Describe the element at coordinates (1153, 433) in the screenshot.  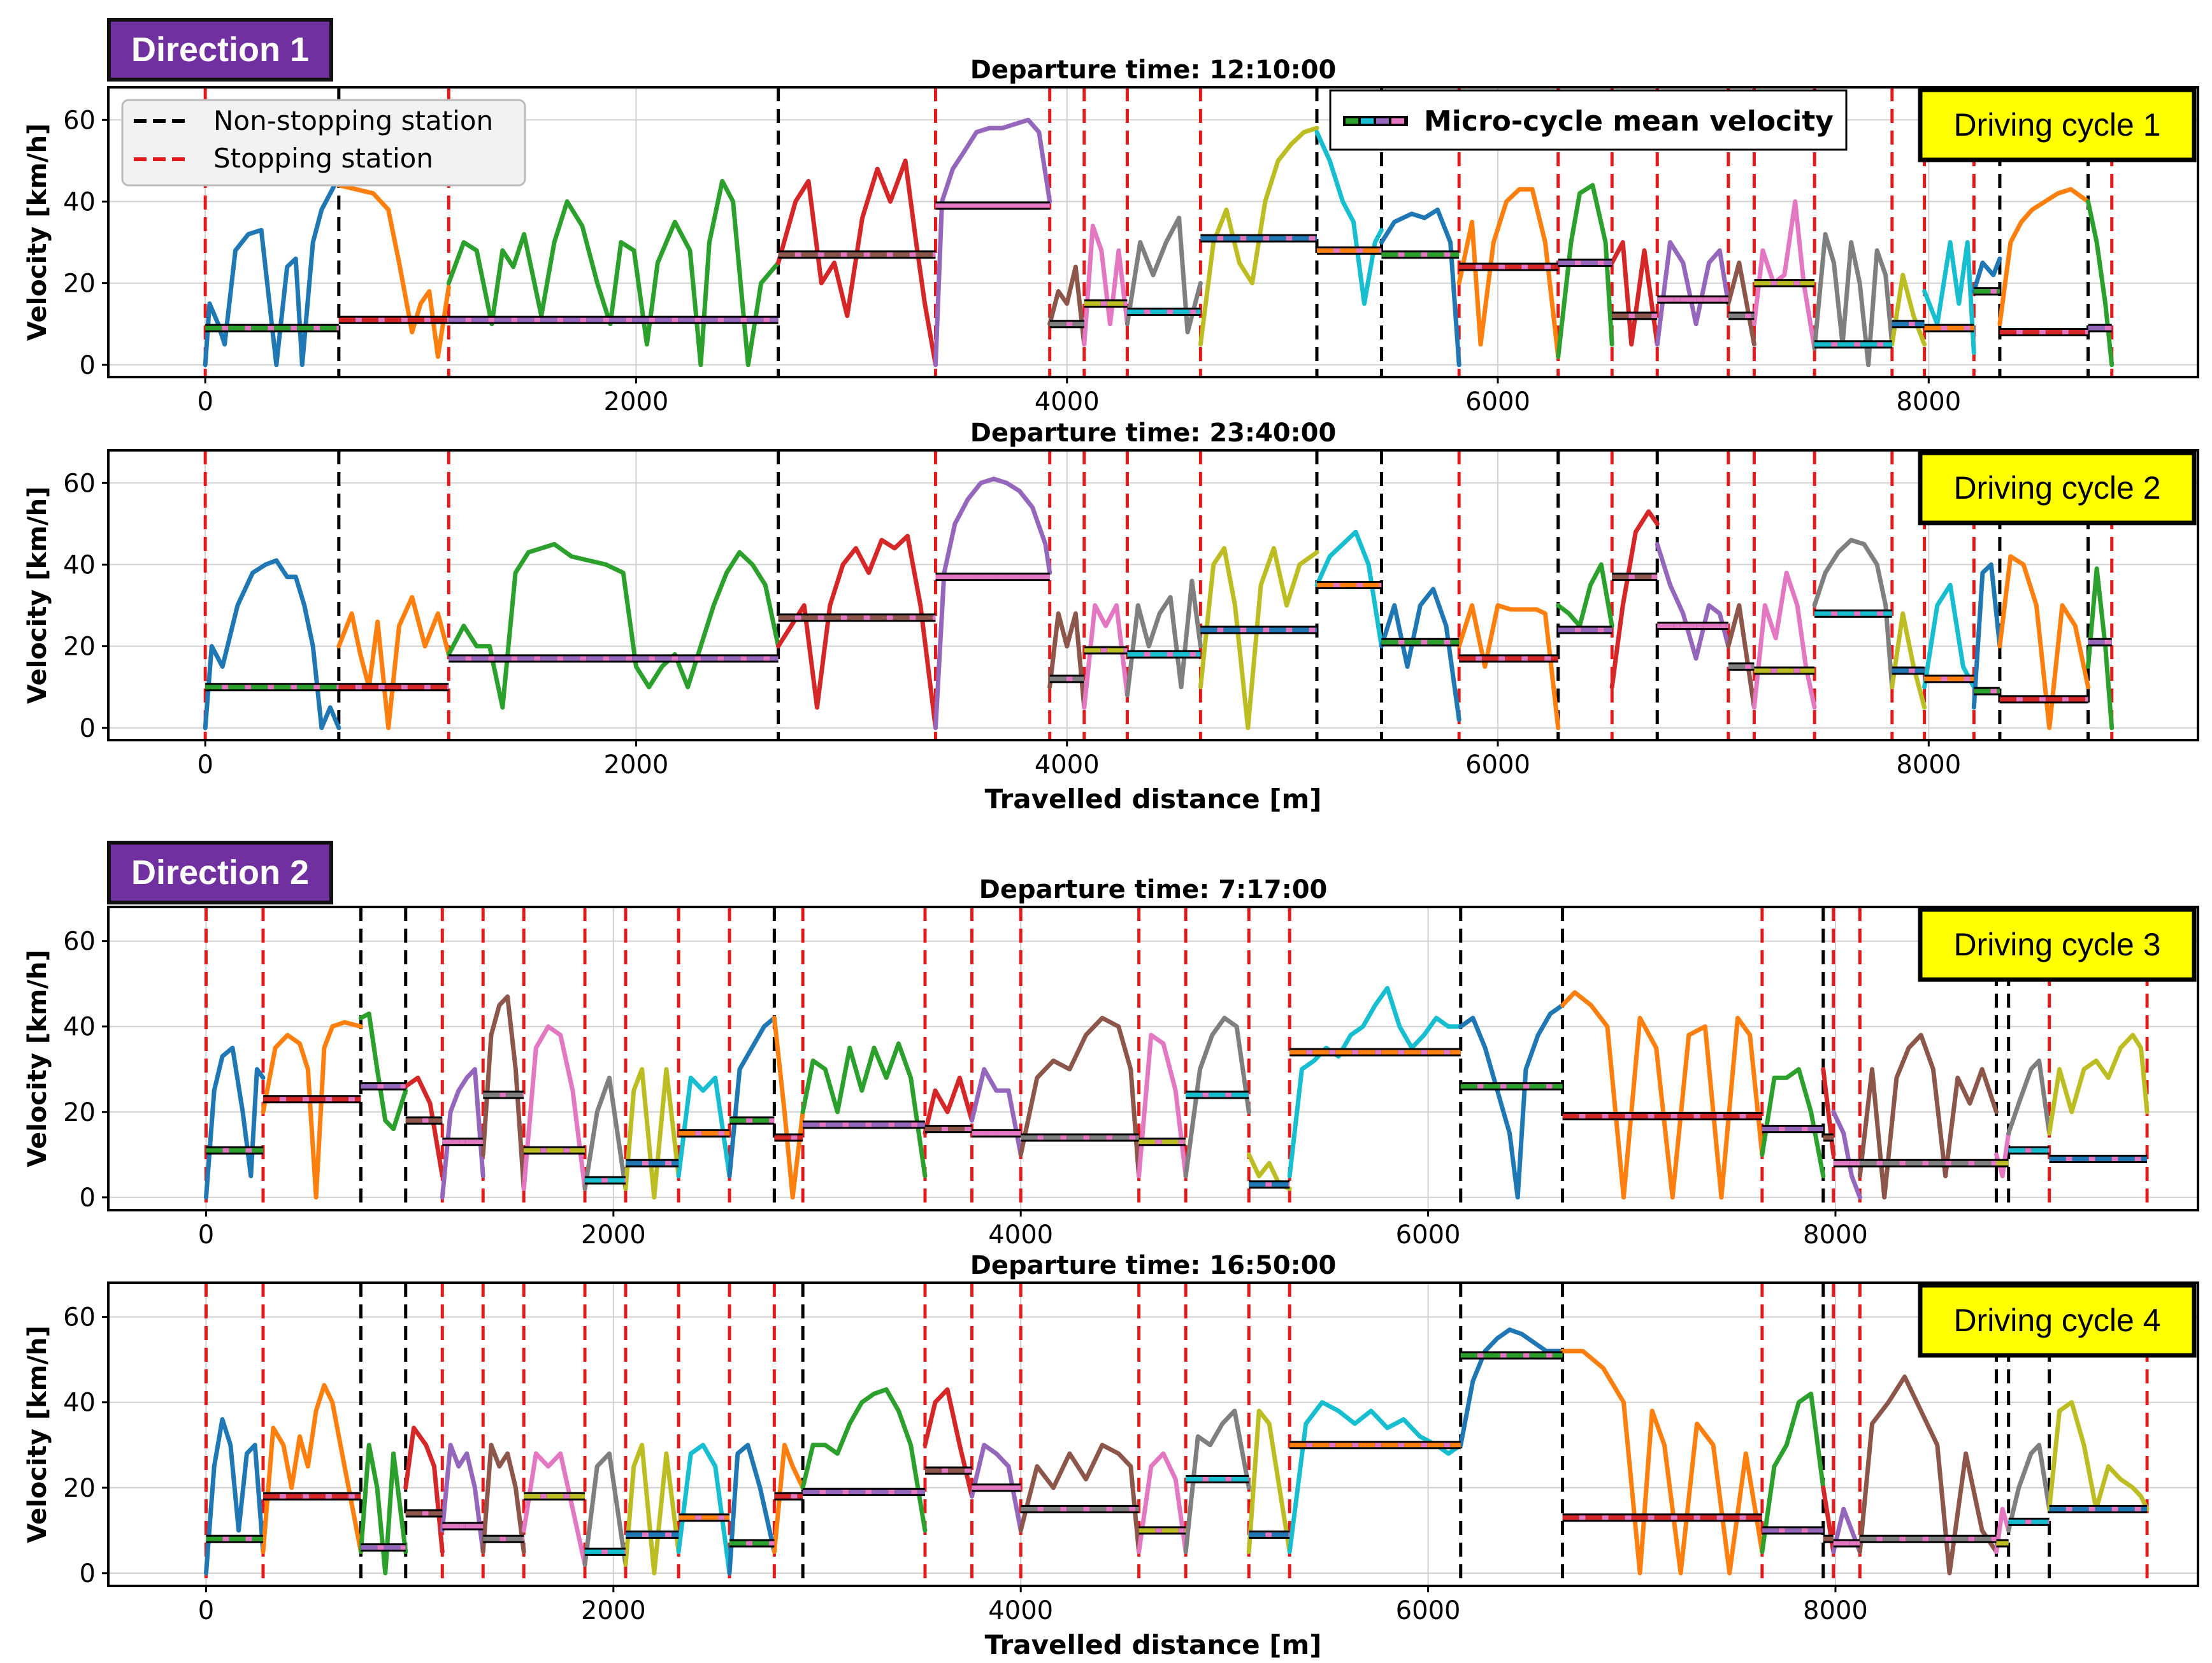
I see `chart-title: Departure time: 23:40:00` at that location.